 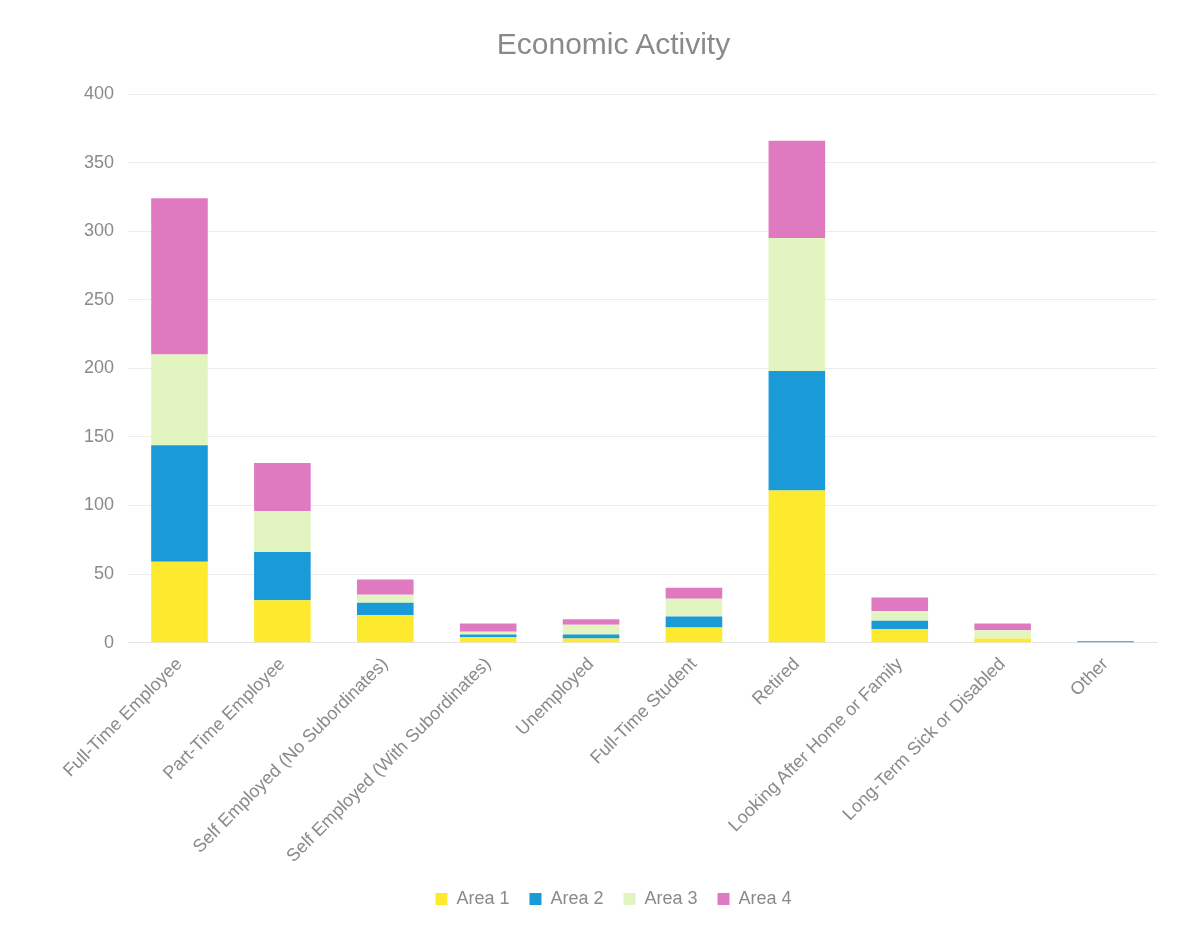 I want to click on y-tick-label: 400, so click(x=99, y=92).